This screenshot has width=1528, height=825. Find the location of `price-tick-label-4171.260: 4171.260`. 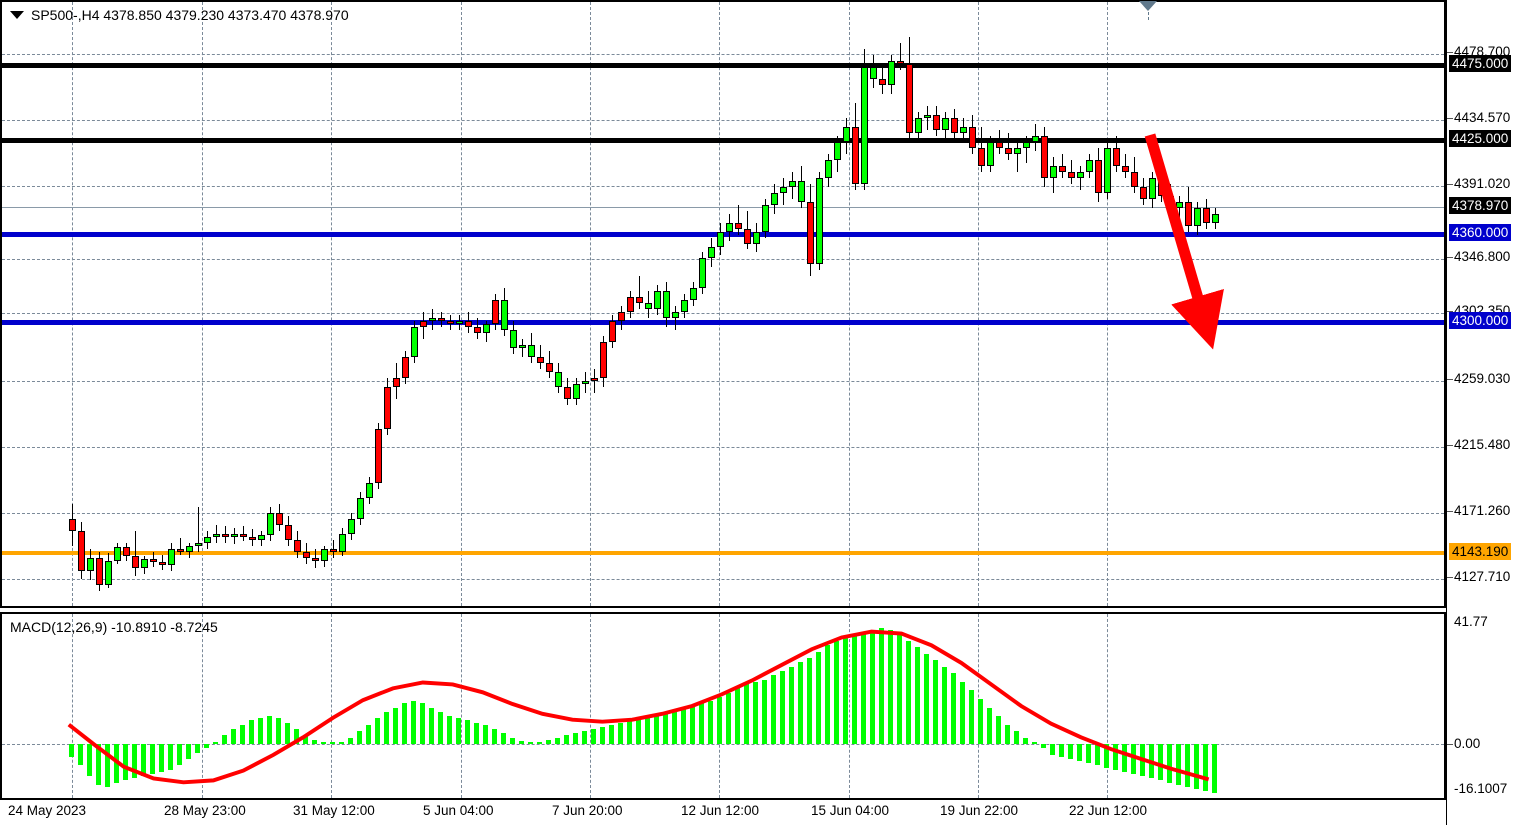

price-tick-label-4171.260: 4171.260 is located at coordinates (1482, 510).